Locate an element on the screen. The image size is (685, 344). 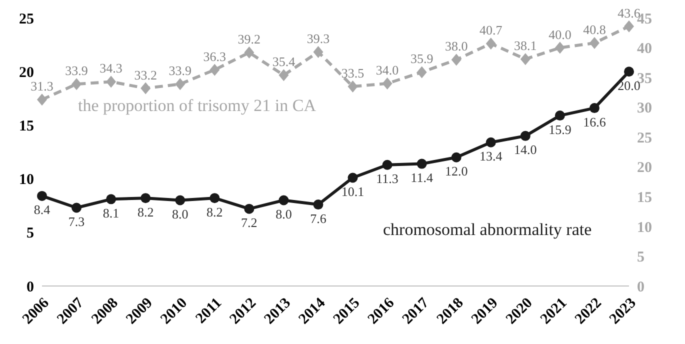
data-label: 11.3 is located at coordinates (387, 178).